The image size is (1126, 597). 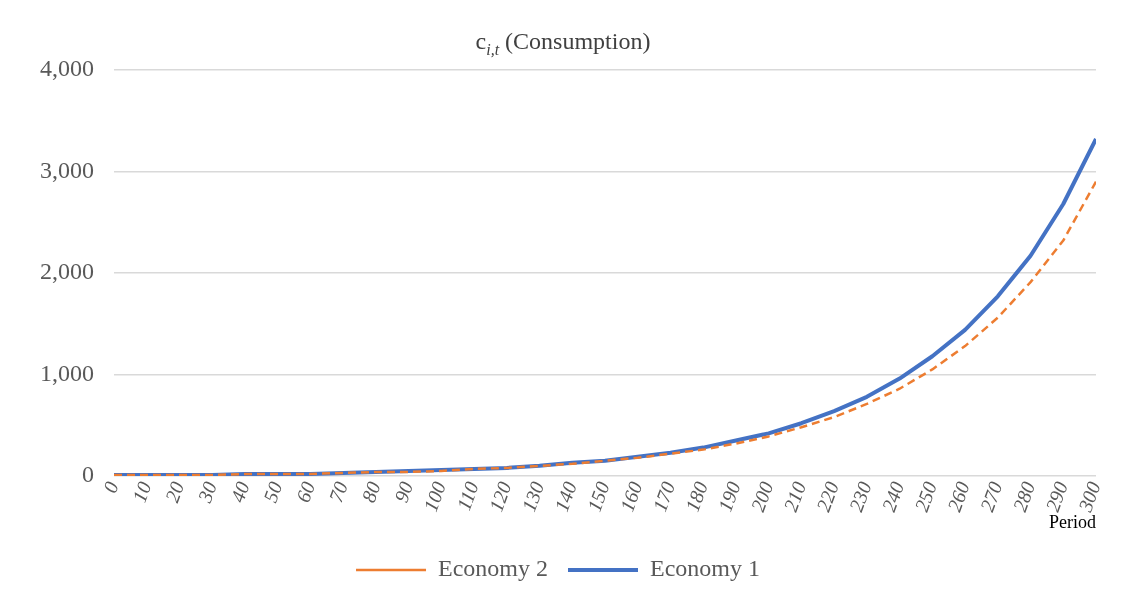 I want to click on x-tick-label: 290, so click(x=1056, y=496).